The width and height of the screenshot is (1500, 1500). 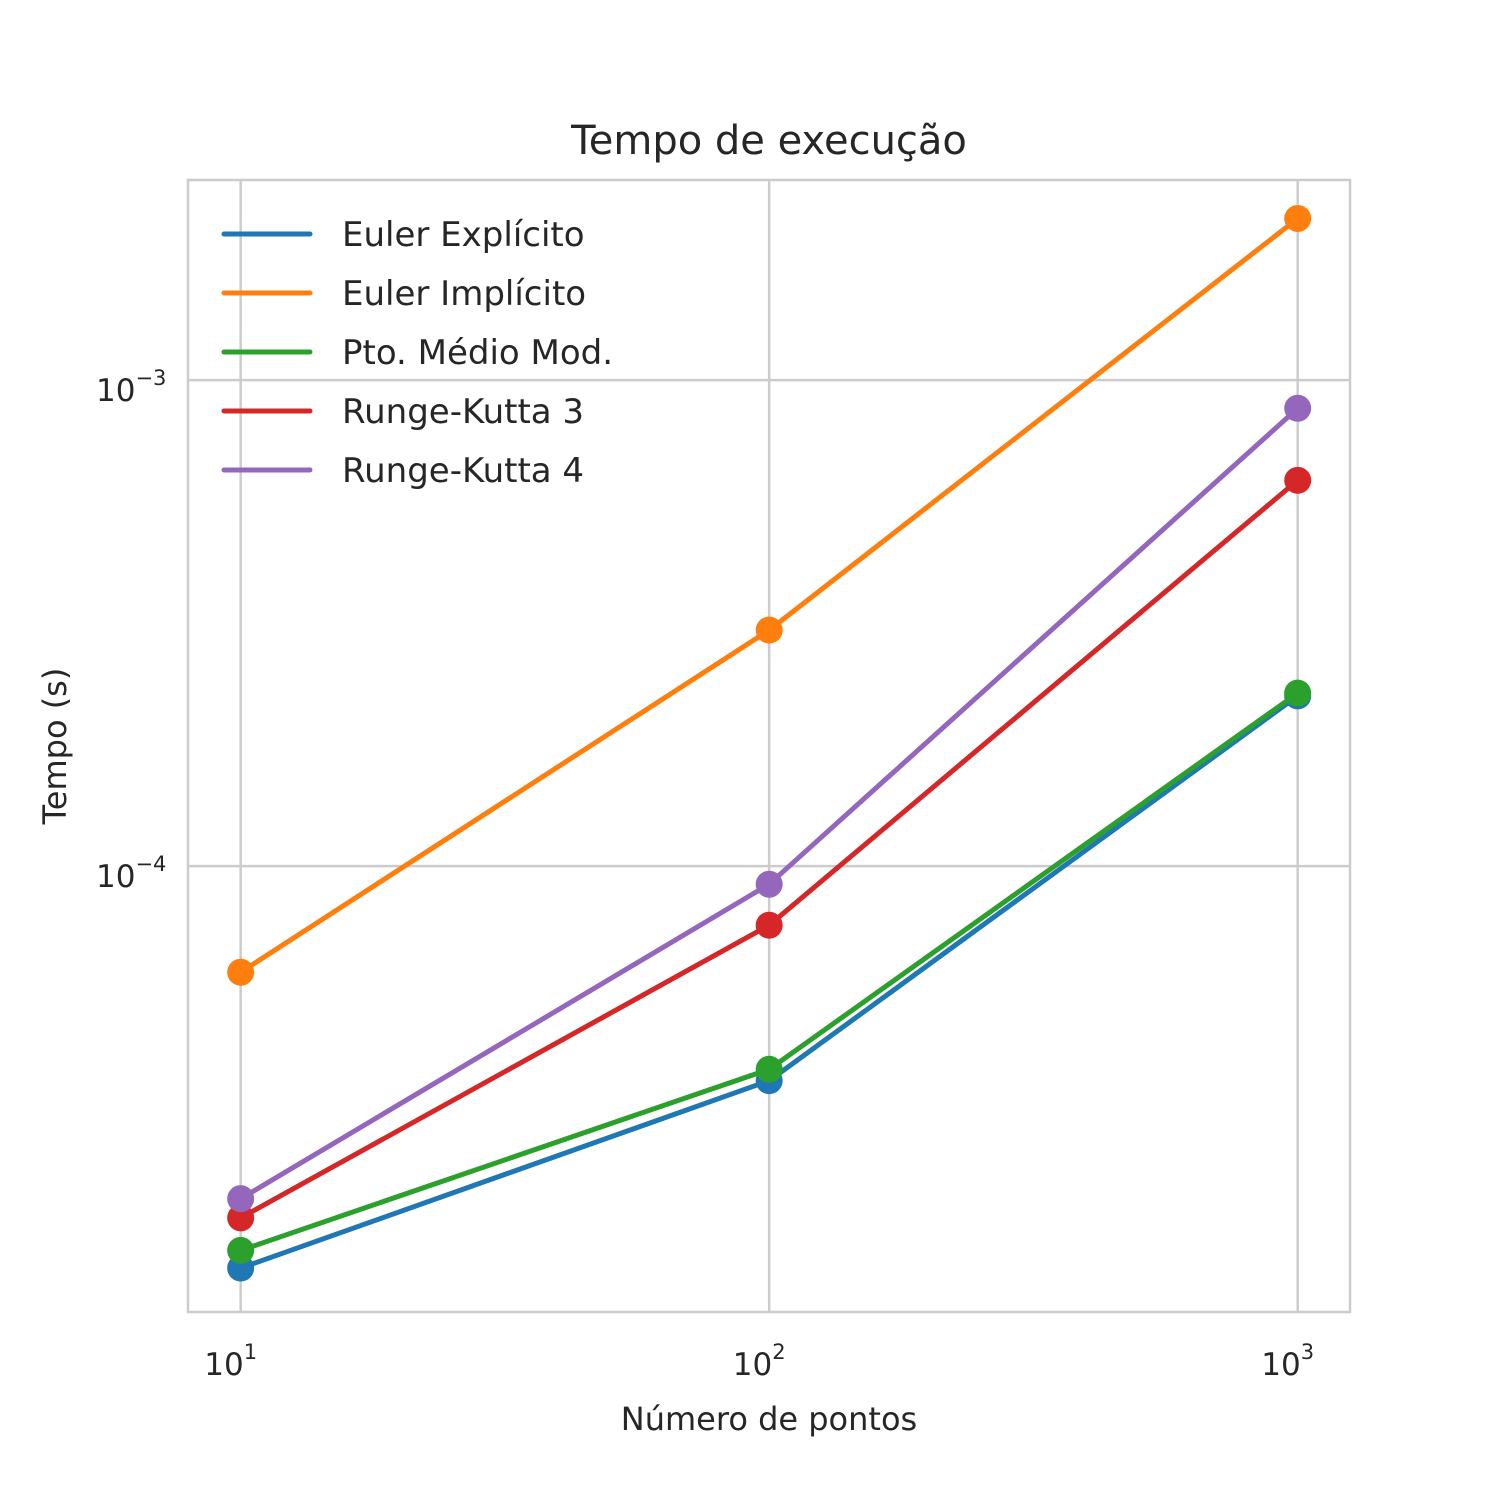 I want to click on x-tick-labels: 10¹ 10² 10³, so click(x=759, y=1361).